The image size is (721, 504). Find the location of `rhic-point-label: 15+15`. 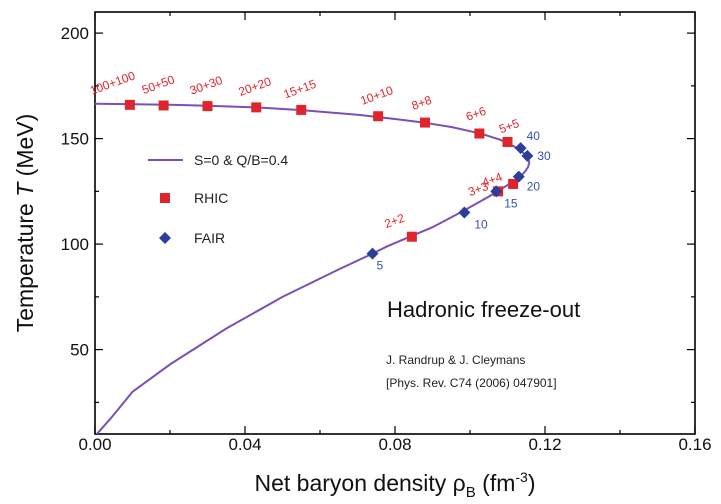

rhic-point-label: 15+15 is located at coordinates (300, 89).